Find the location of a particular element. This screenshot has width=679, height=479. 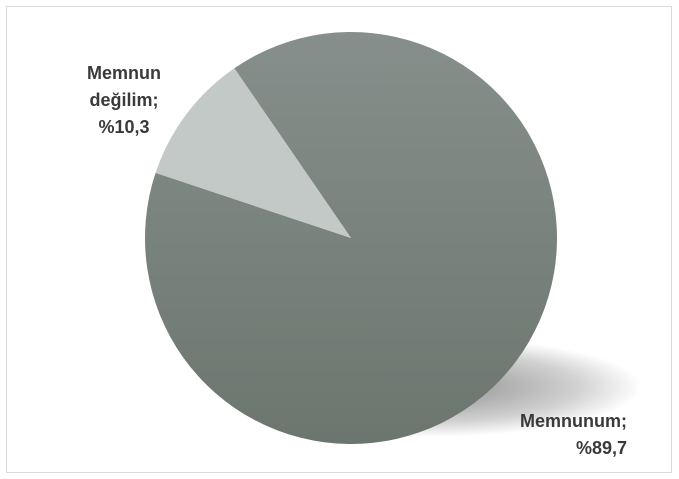

slice-label-line: %89,7 is located at coordinates (601, 448).